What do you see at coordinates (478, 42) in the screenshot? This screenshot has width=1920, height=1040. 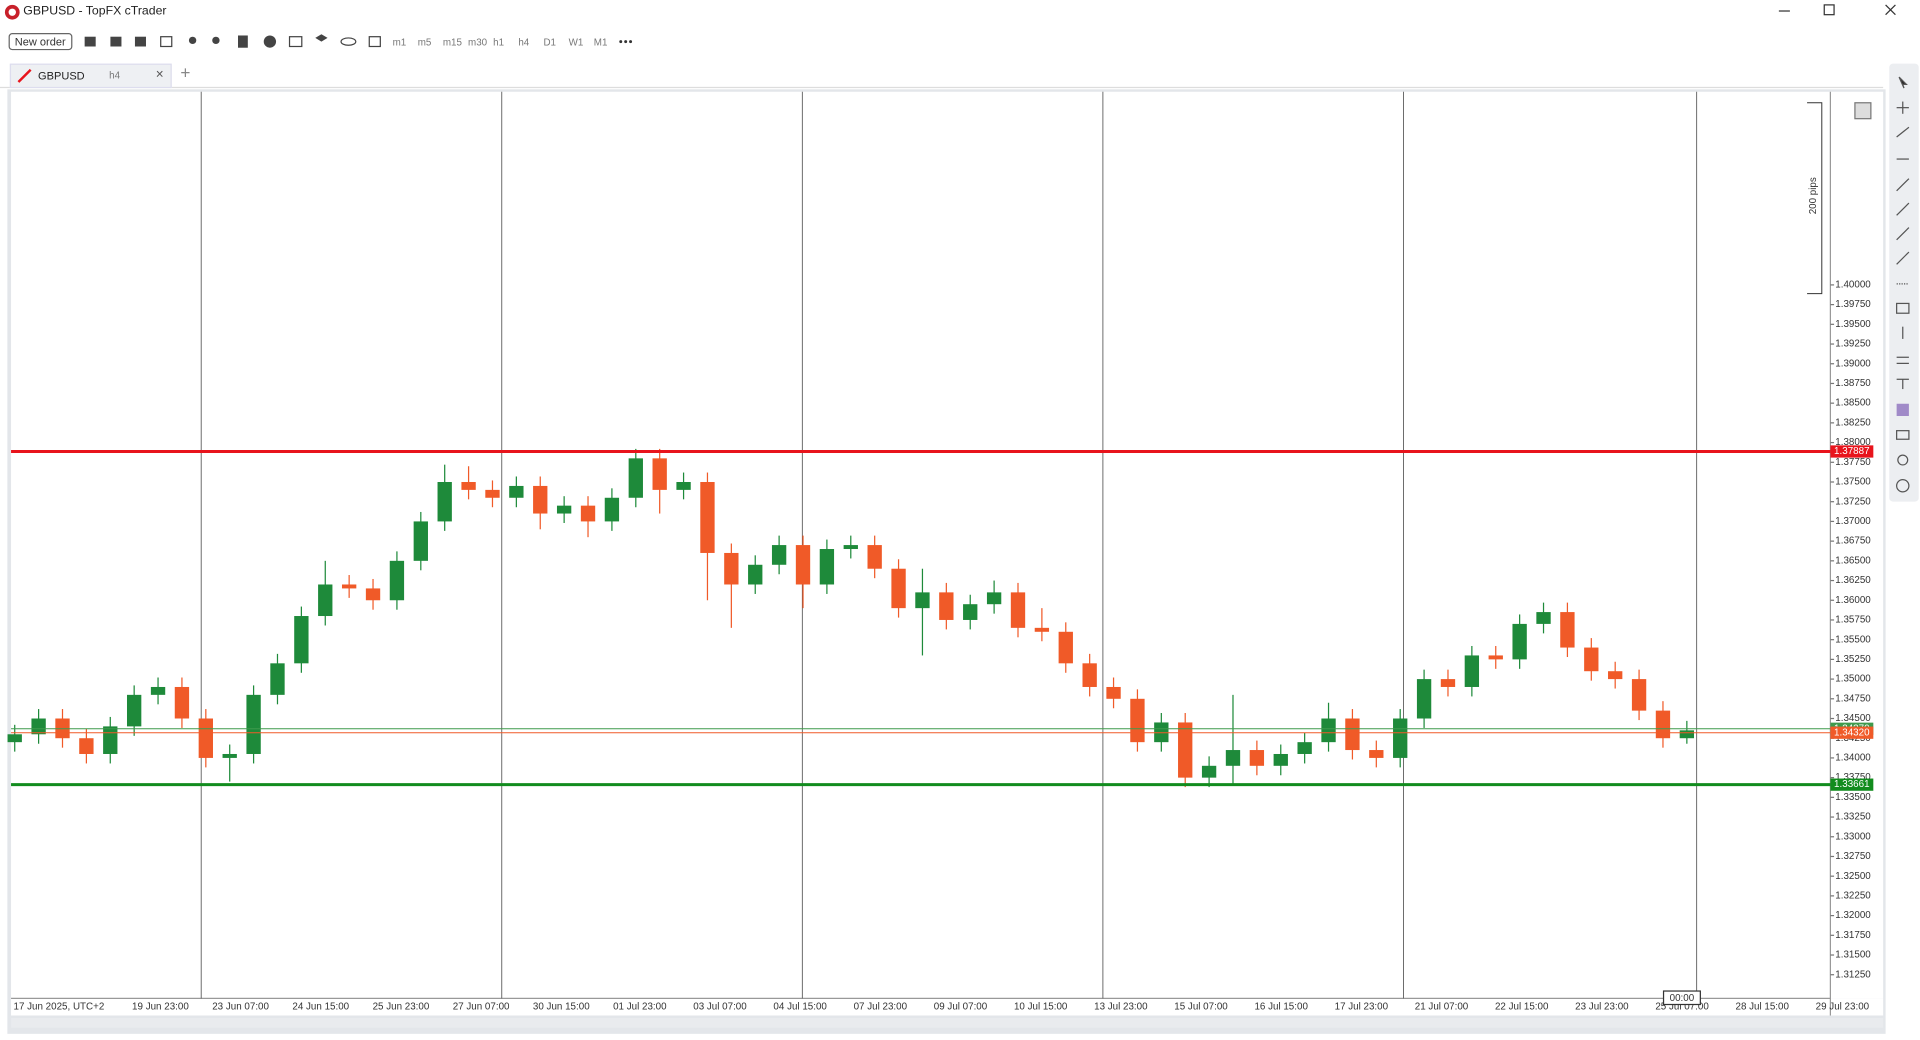 I see `timeframe-button: m30` at bounding box center [478, 42].